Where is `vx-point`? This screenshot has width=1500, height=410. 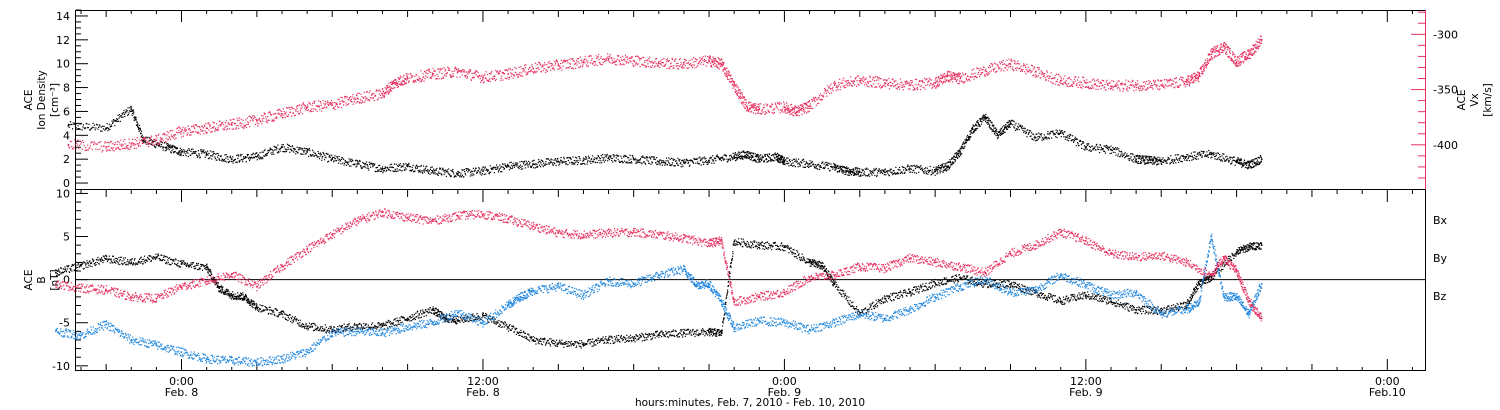
vx-point is located at coordinates (1111, 86).